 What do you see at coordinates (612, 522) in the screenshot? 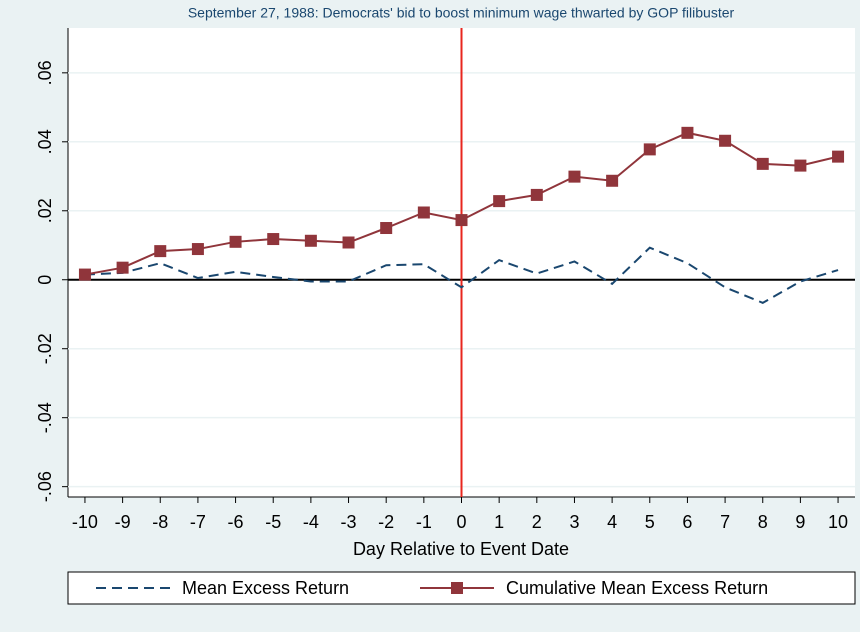
I see `x-tick-label: 4` at bounding box center [612, 522].